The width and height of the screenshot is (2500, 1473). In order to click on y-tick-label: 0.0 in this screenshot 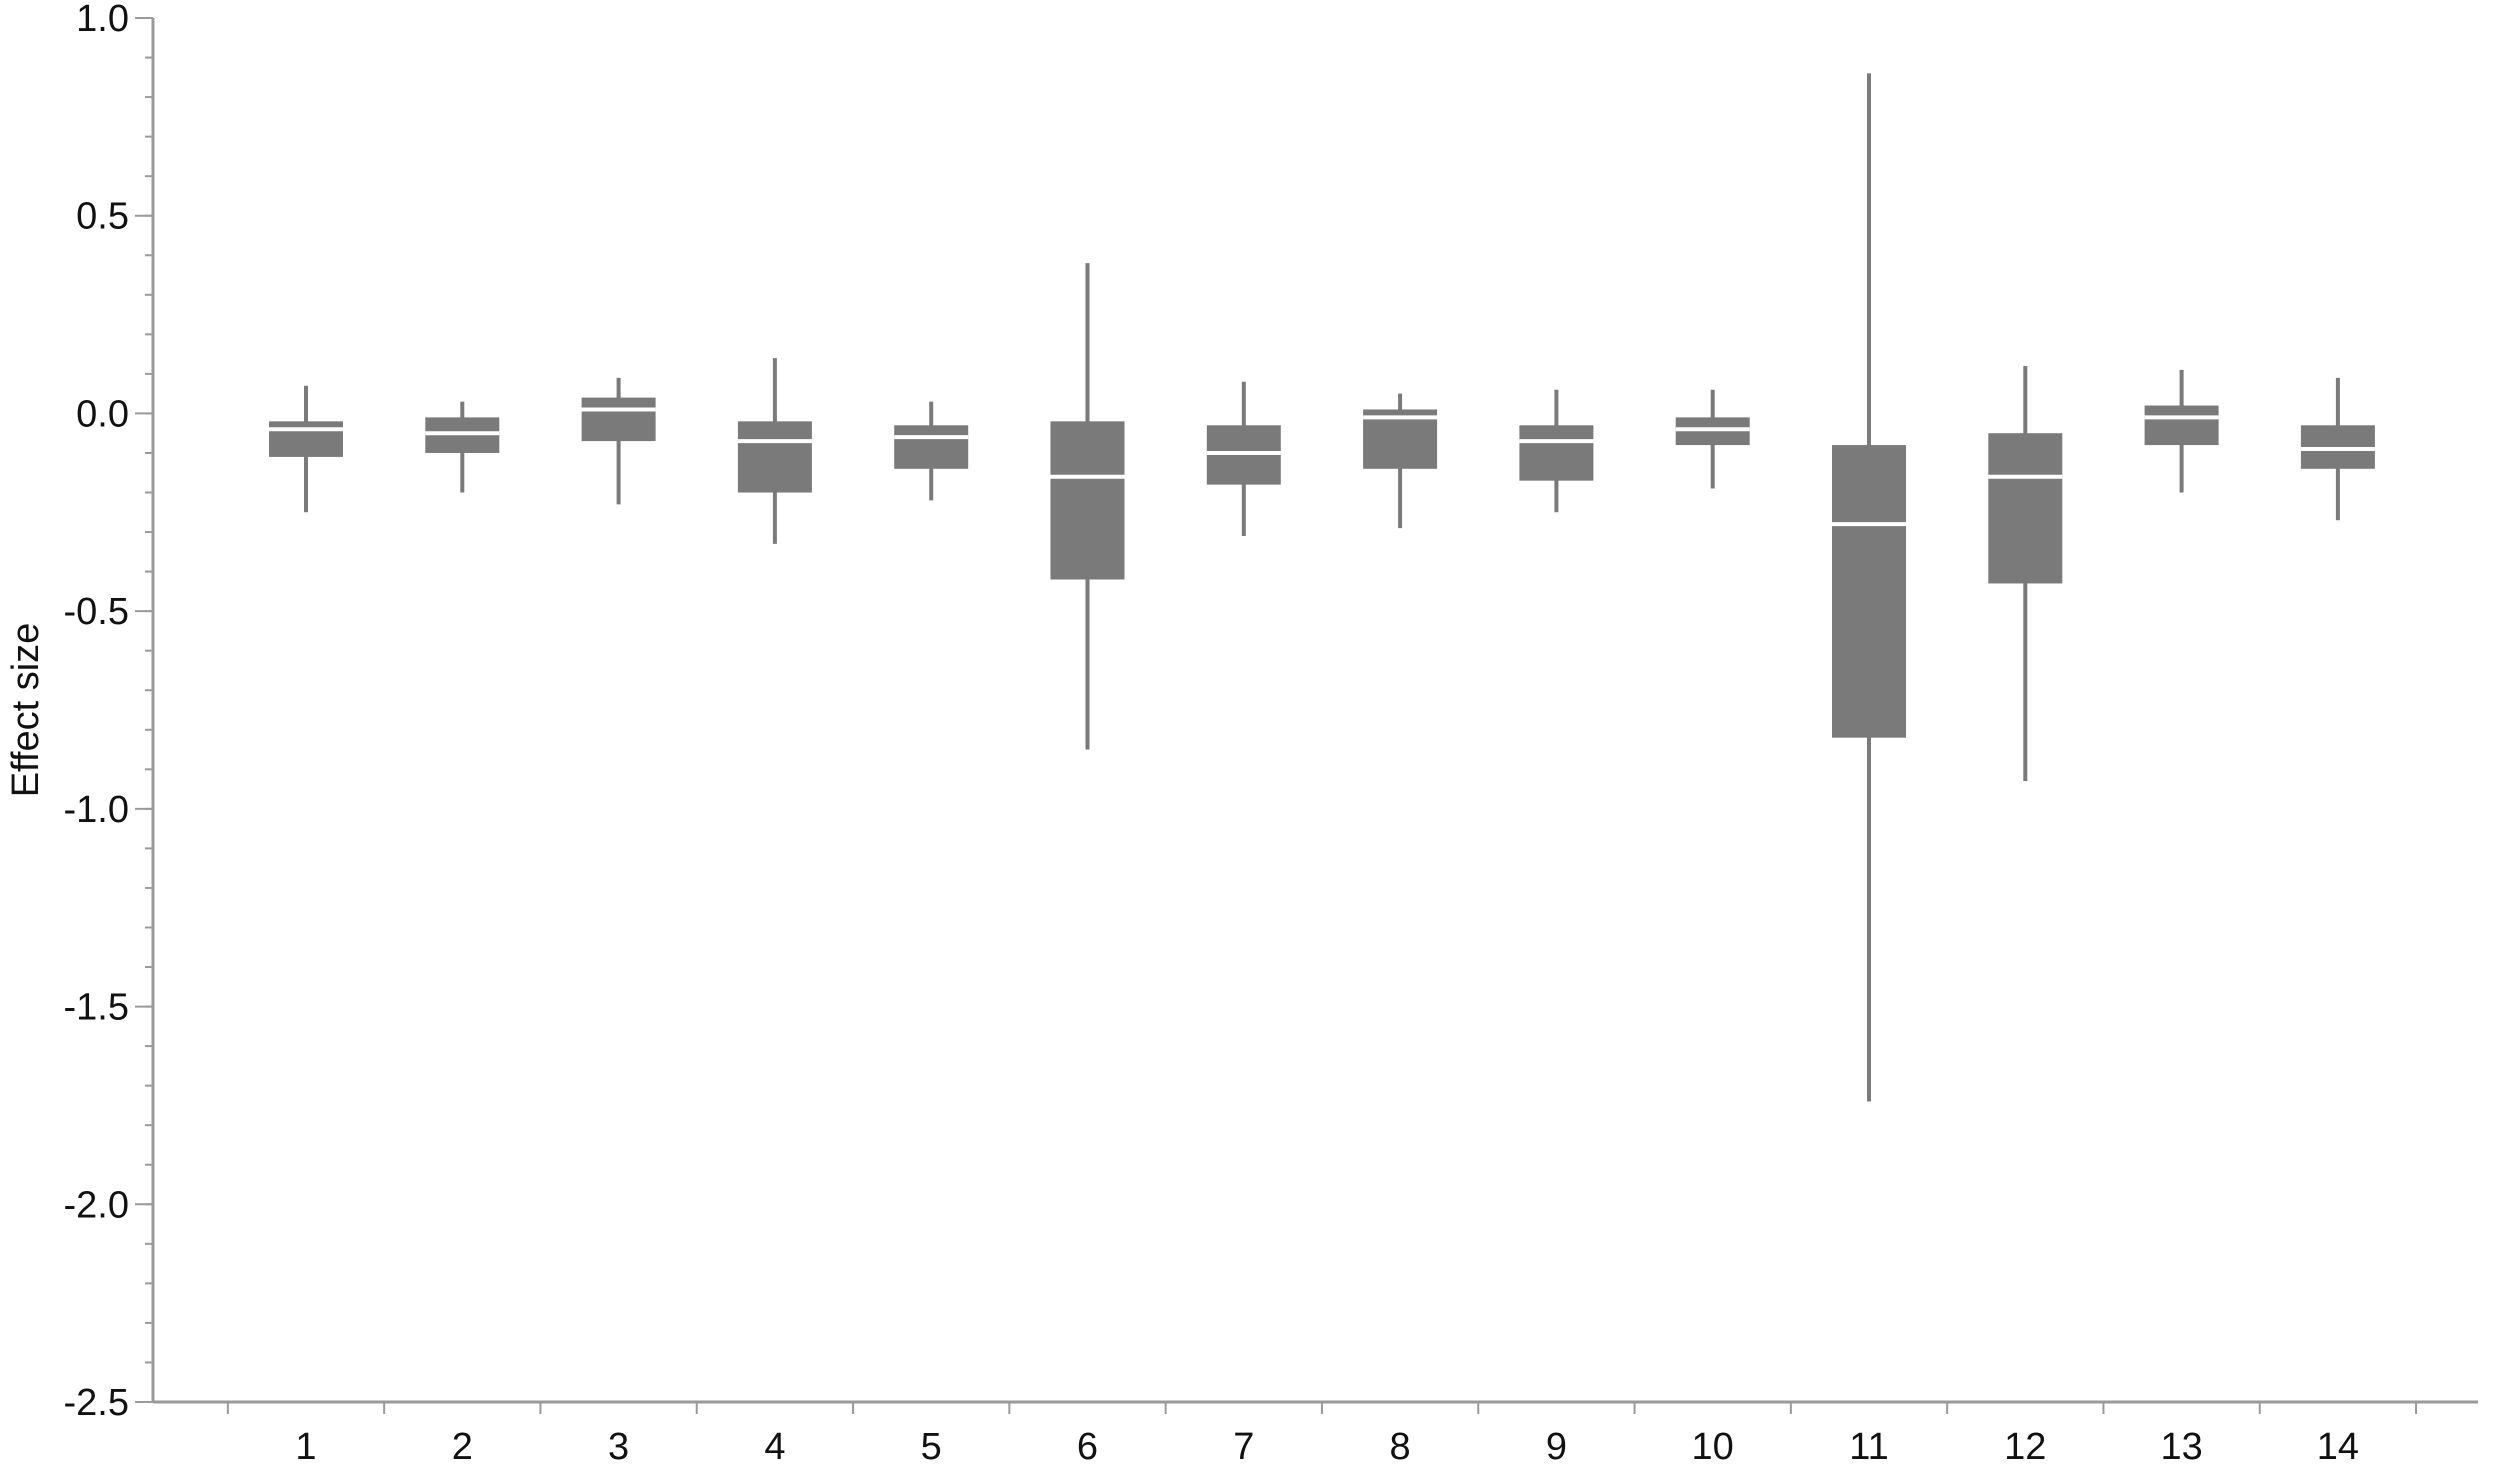, I will do `click(102, 414)`.